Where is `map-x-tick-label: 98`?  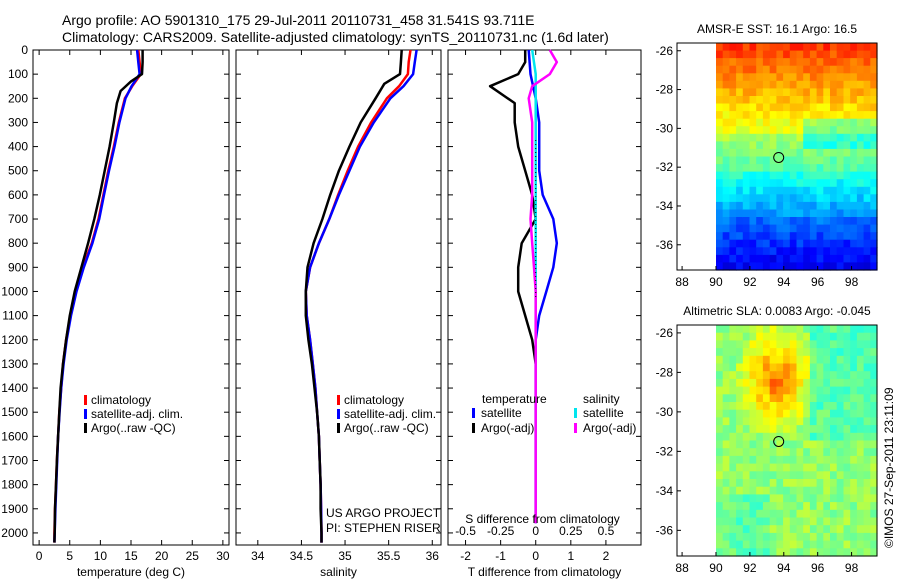 map-x-tick-label: 98 is located at coordinates (852, 568).